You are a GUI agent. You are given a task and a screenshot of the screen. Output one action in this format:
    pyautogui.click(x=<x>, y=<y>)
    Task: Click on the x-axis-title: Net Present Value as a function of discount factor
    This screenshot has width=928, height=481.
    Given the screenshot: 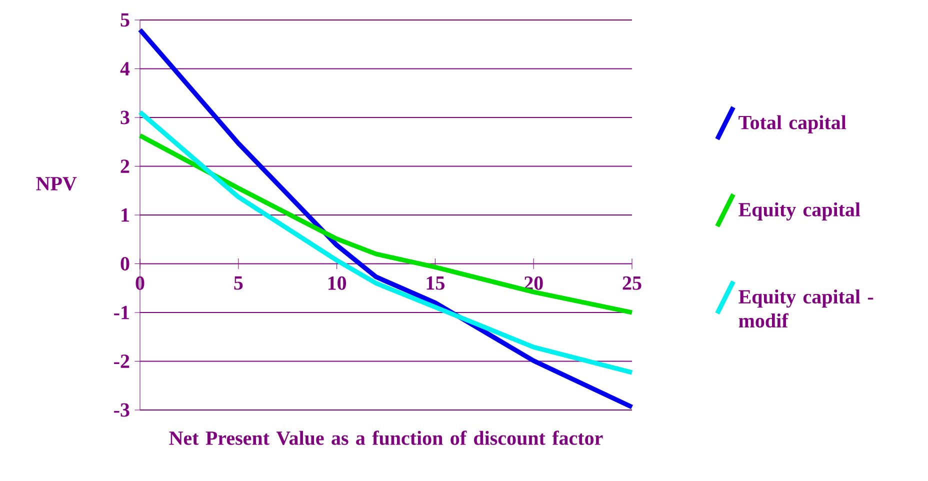 What is the action you would take?
    pyautogui.click(x=386, y=438)
    